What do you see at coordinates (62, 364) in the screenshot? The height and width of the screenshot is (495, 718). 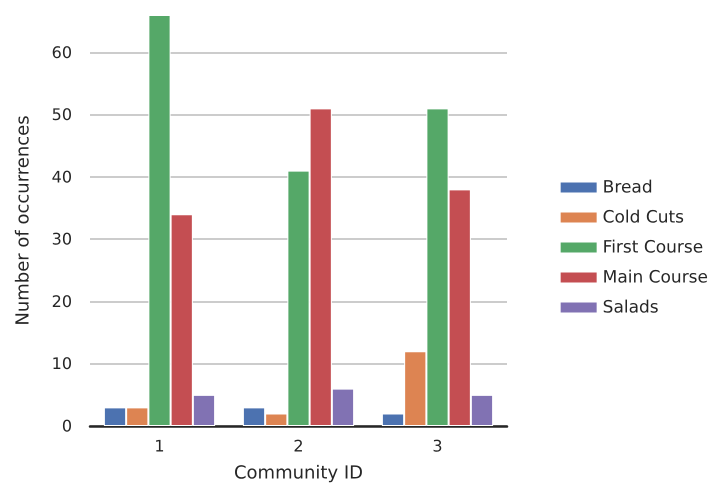 I see `y-tick-label: 10` at bounding box center [62, 364].